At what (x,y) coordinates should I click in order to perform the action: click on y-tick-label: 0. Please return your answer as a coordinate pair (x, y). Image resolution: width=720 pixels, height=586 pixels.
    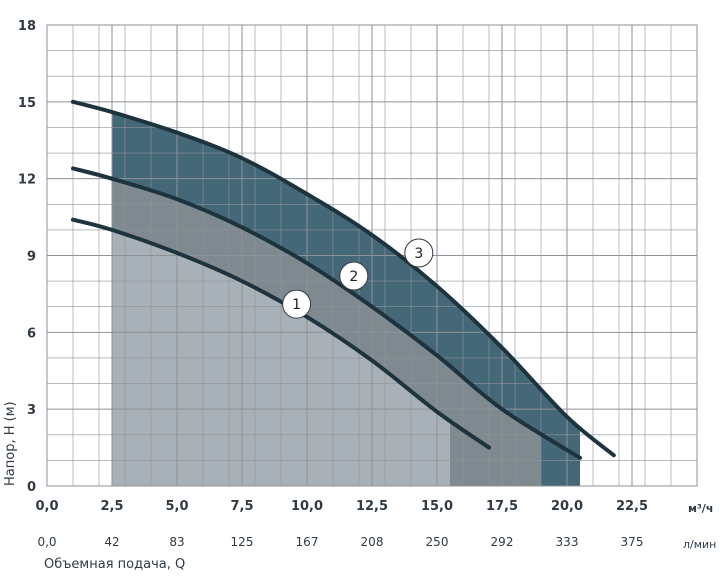
    Looking at the image, I should click on (31, 487).